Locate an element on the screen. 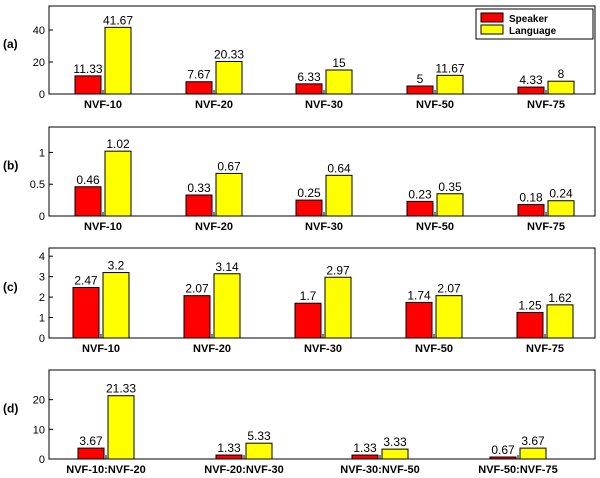 This screenshot has width=600, height=478. data-label: 4.33 is located at coordinates (531, 80).